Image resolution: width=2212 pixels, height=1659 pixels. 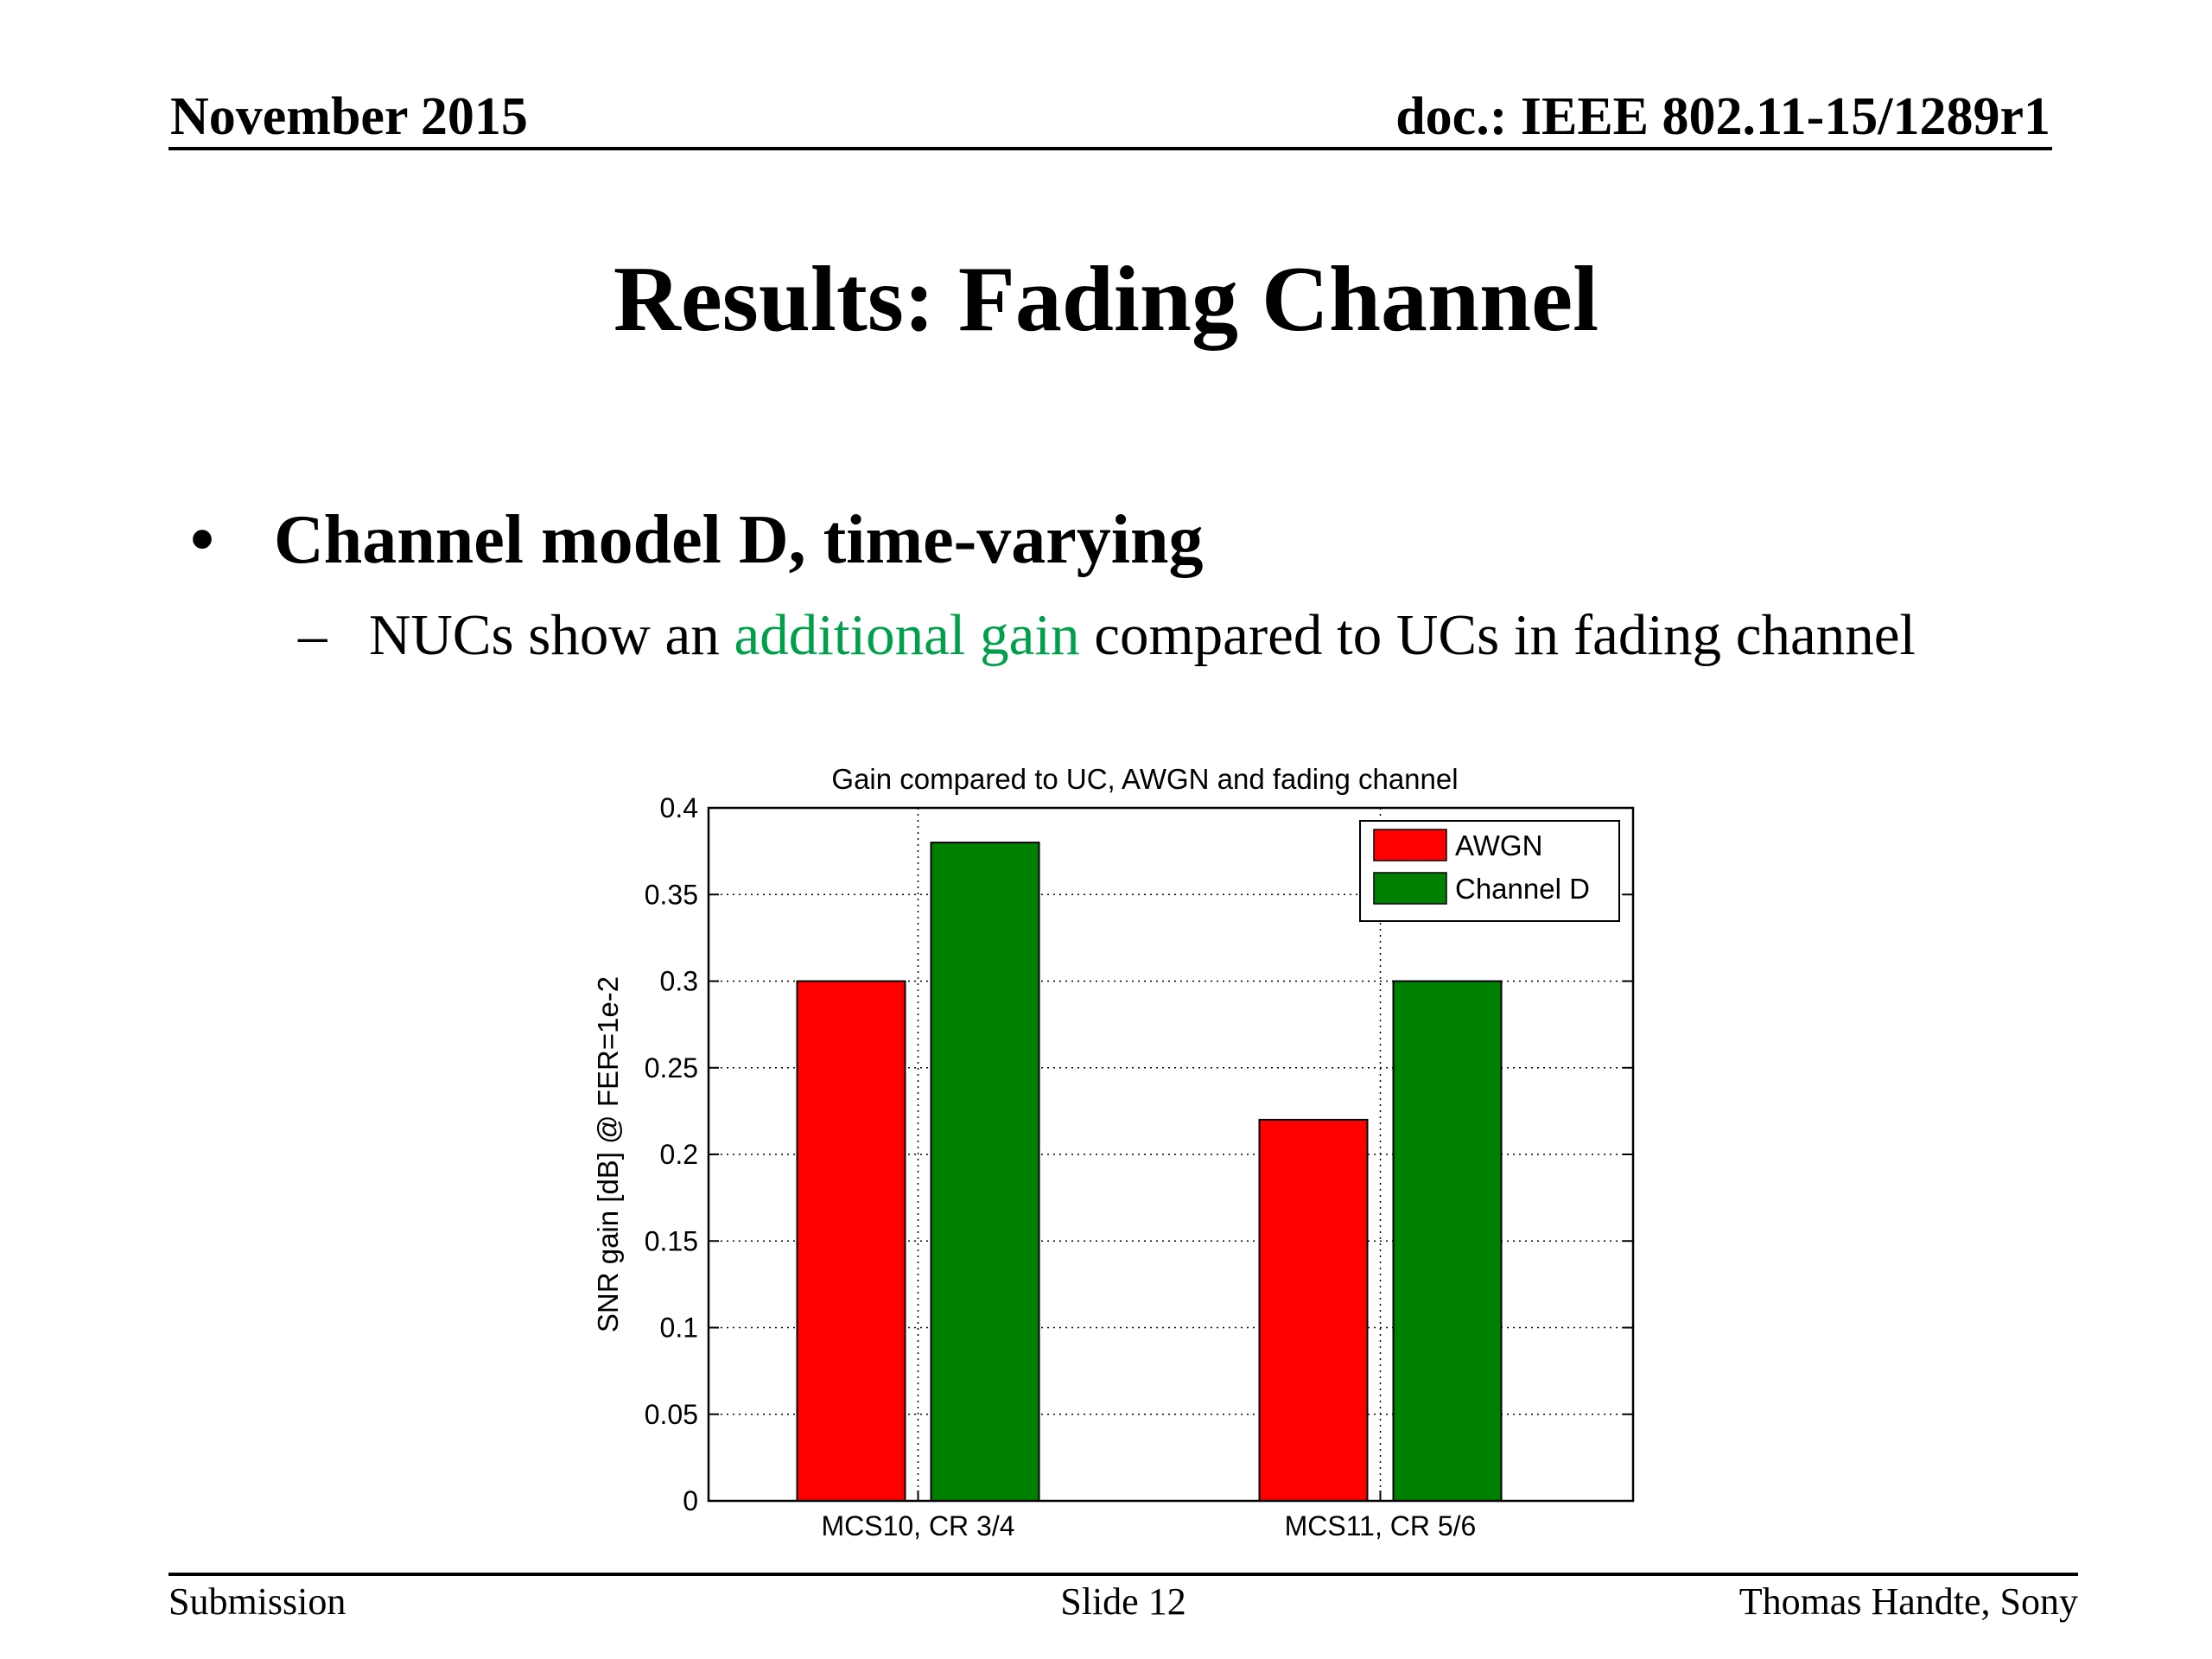 What do you see at coordinates (1522, 889) in the screenshot?
I see `legend-label: Channel D` at bounding box center [1522, 889].